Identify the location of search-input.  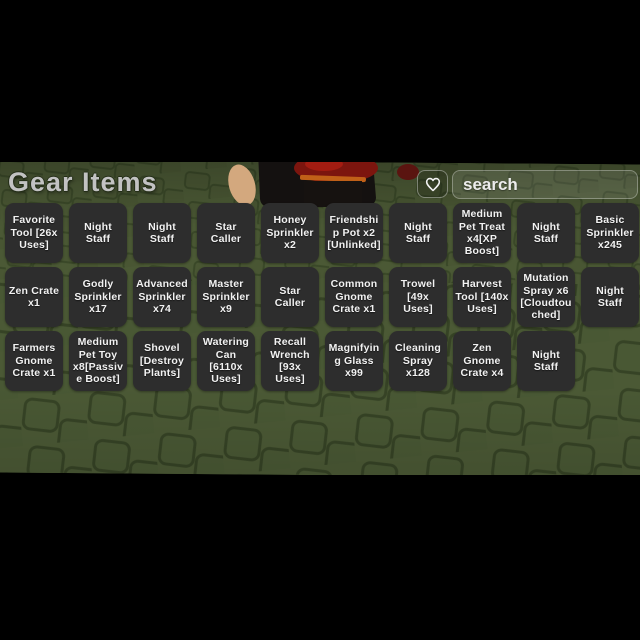
(545, 184).